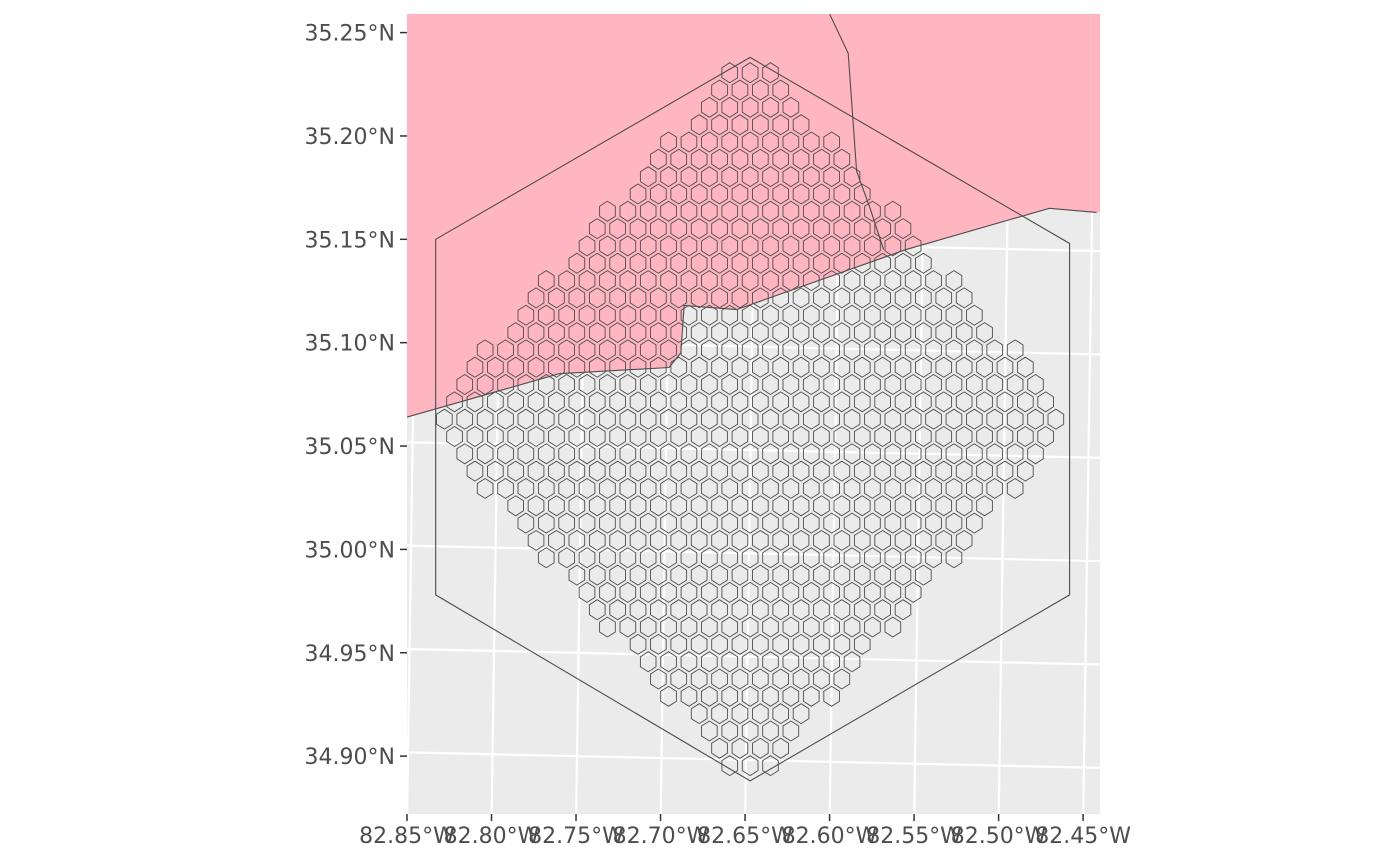 The height and width of the screenshot is (865, 1400). Describe the element at coordinates (407, 836) in the screenshot. I see `x-tick-label: 82.85°W` at that location.